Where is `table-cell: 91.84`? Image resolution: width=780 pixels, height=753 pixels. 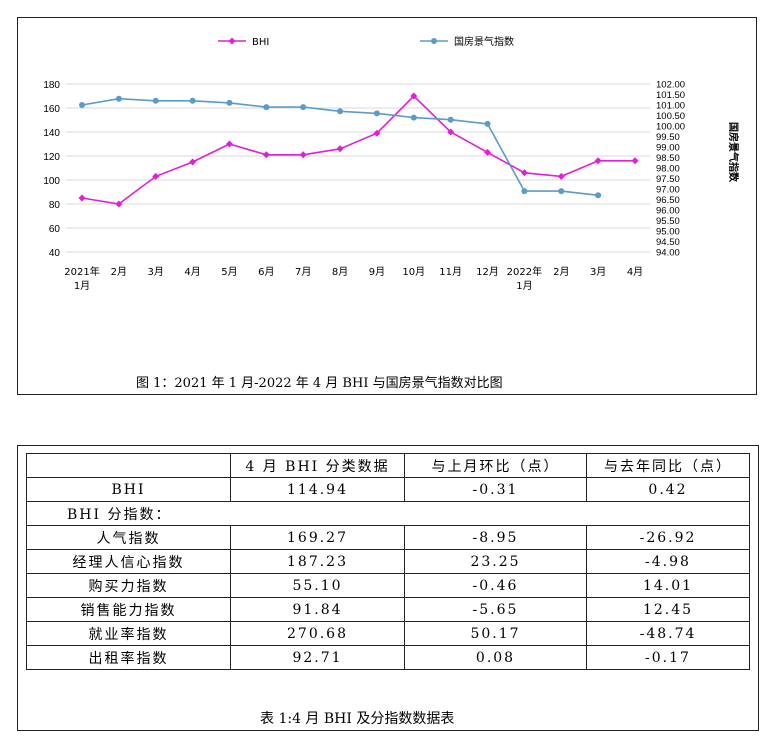 table-cell: 91.84 is located at coordinates (317, 609).